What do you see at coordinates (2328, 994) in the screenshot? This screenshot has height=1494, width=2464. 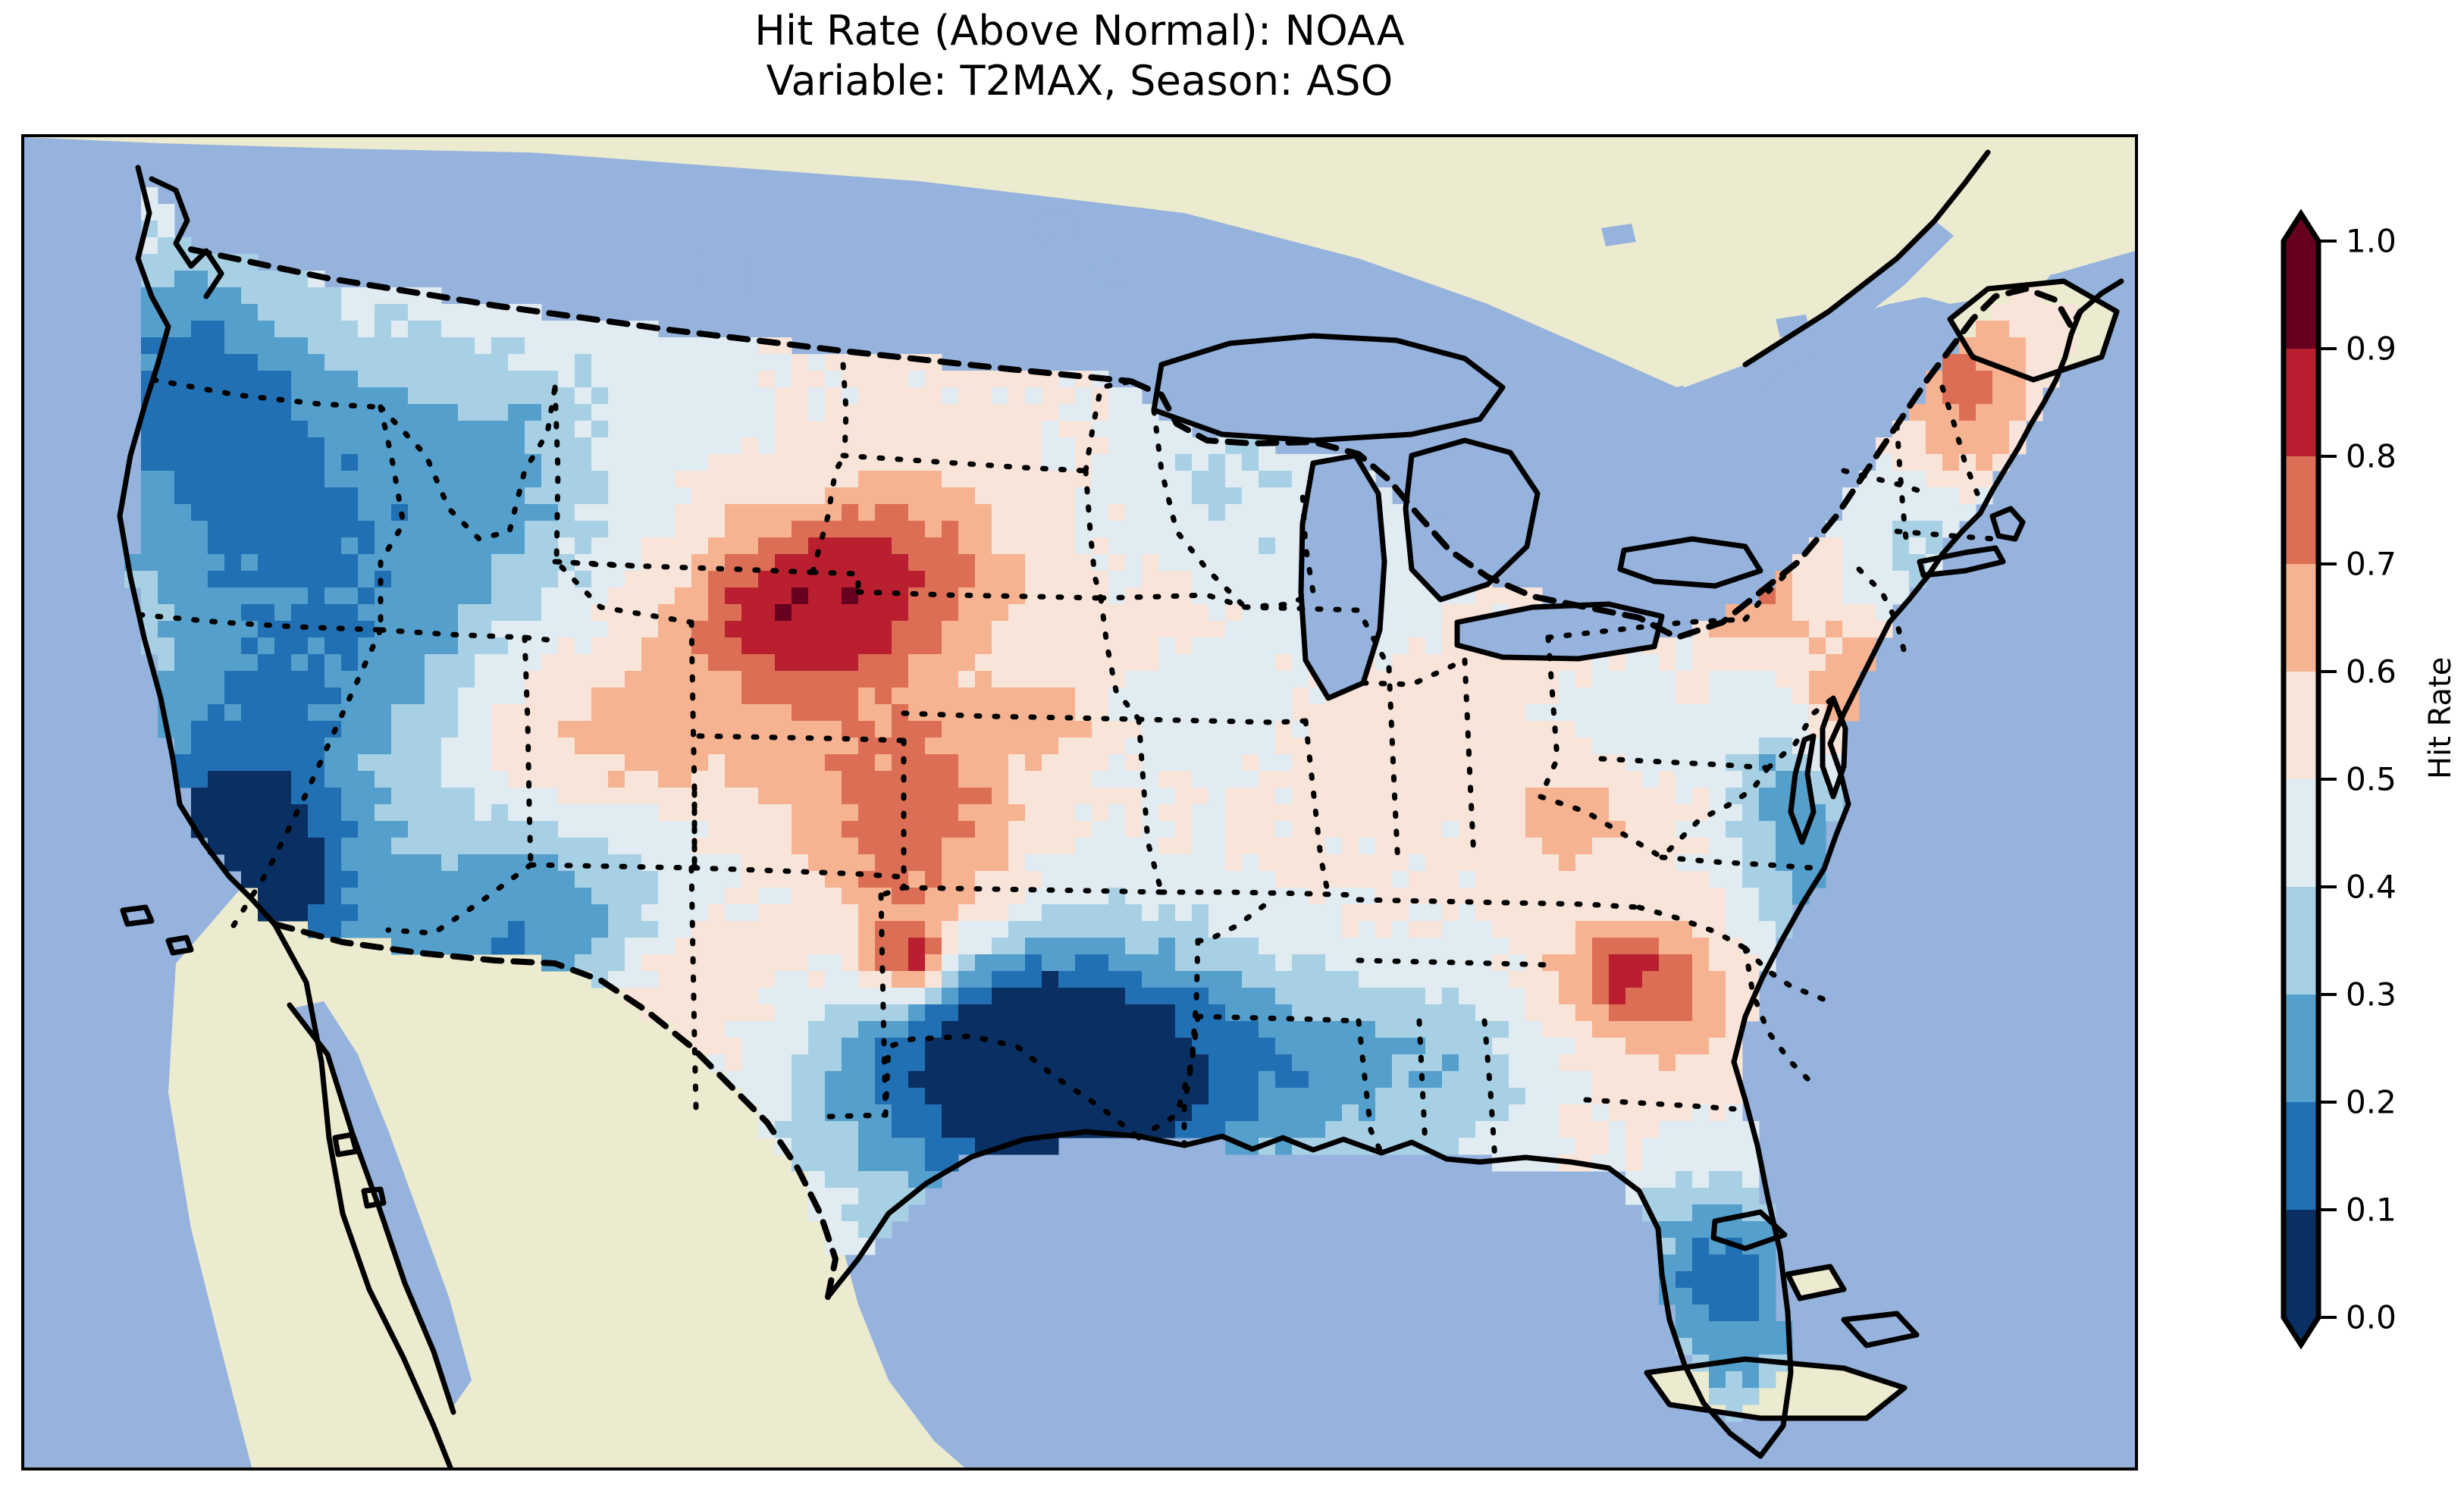 I see `colorbar-tick-mark` at bounding box center [2328, 994].